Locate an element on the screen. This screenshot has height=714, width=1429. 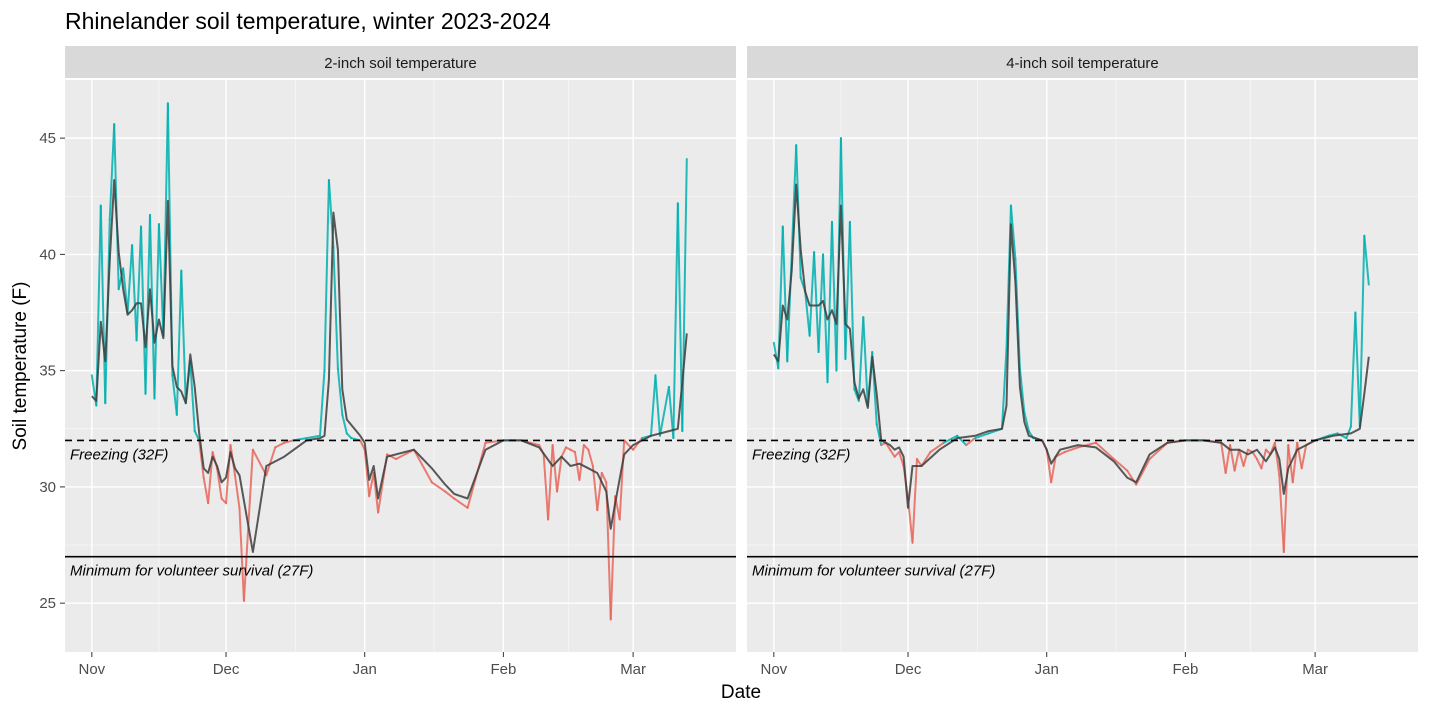
facet-strip is located at coordinates (1082, 62).